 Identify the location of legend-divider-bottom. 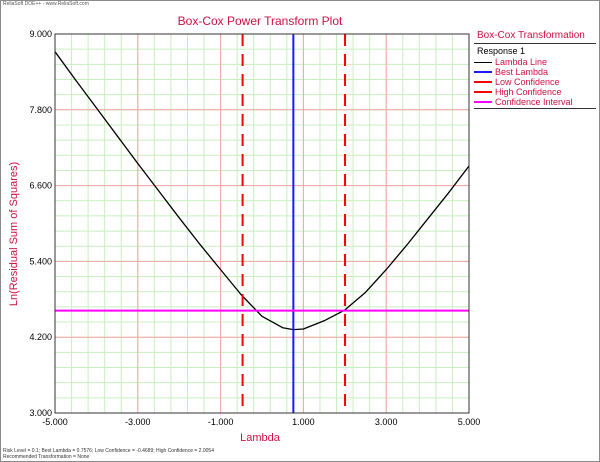
(535, 108).